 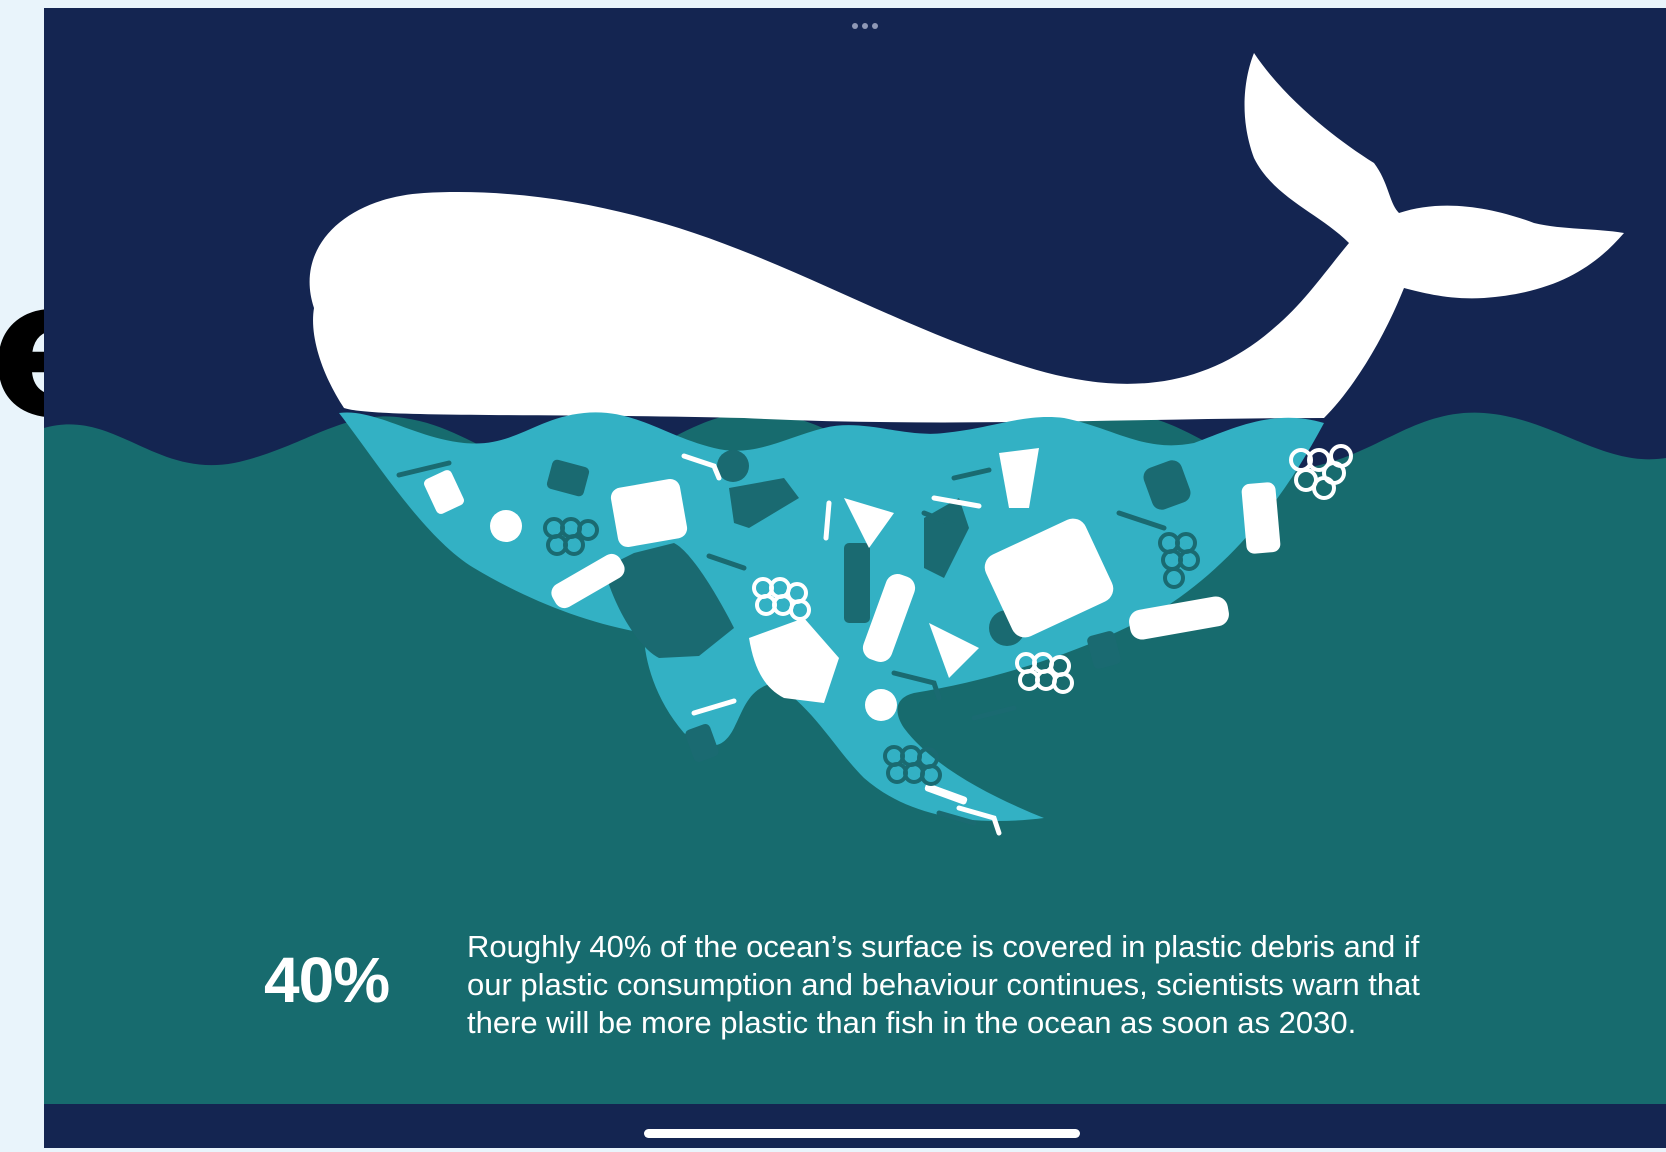 What do you see at coordinates (23, 350) in the screenshot?
I see `background-letter-fragment: e` at bounding box center [23, 350].